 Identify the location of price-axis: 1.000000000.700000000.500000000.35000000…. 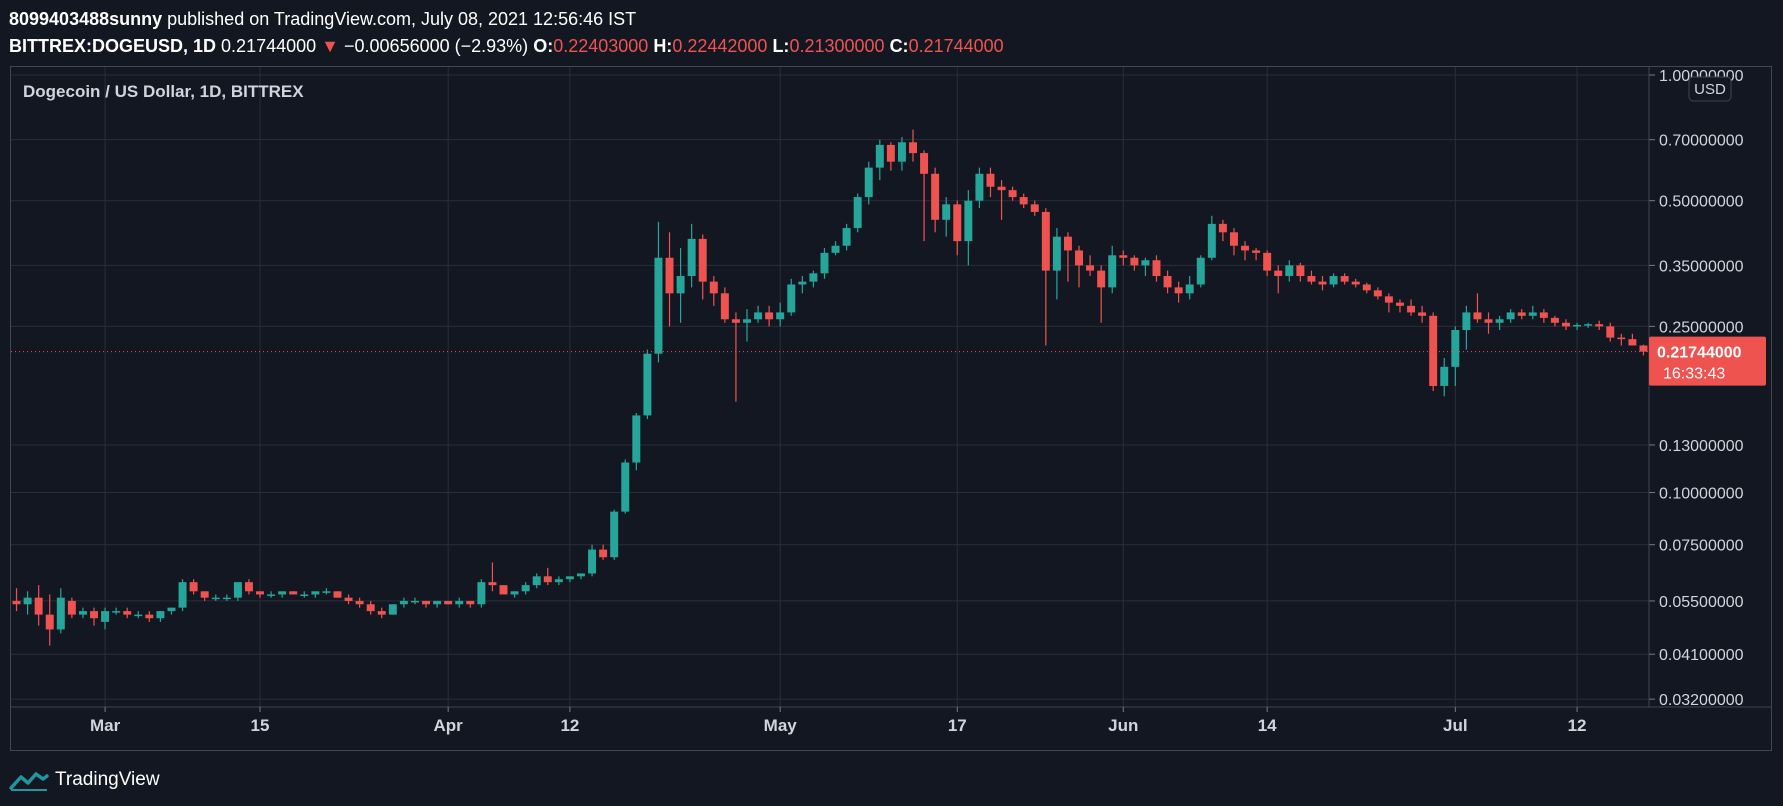
(1696, 388).